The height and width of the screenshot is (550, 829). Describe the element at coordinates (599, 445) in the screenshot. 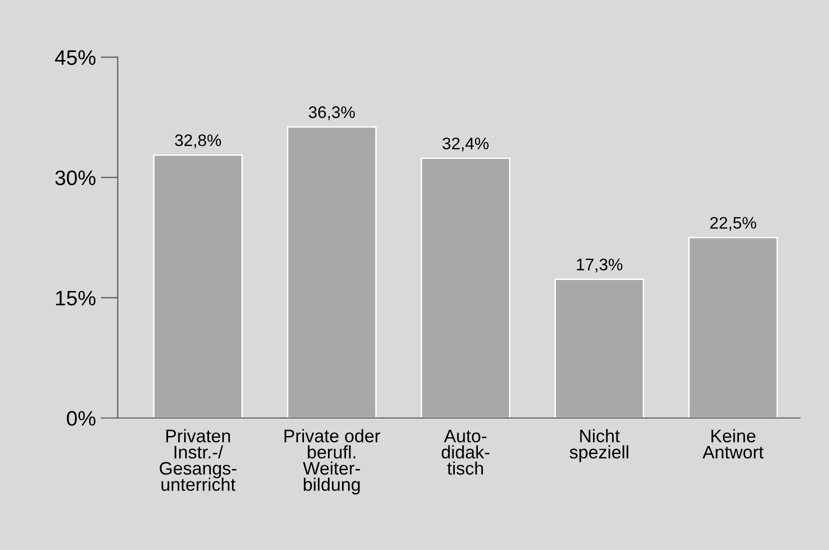

I see `x-tick-label: Nicht speziell` at that location.